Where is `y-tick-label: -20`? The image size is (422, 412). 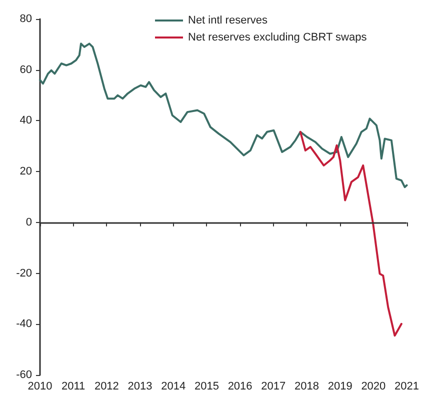 y-tick-label: -20 is located at coordinates (24, 273).